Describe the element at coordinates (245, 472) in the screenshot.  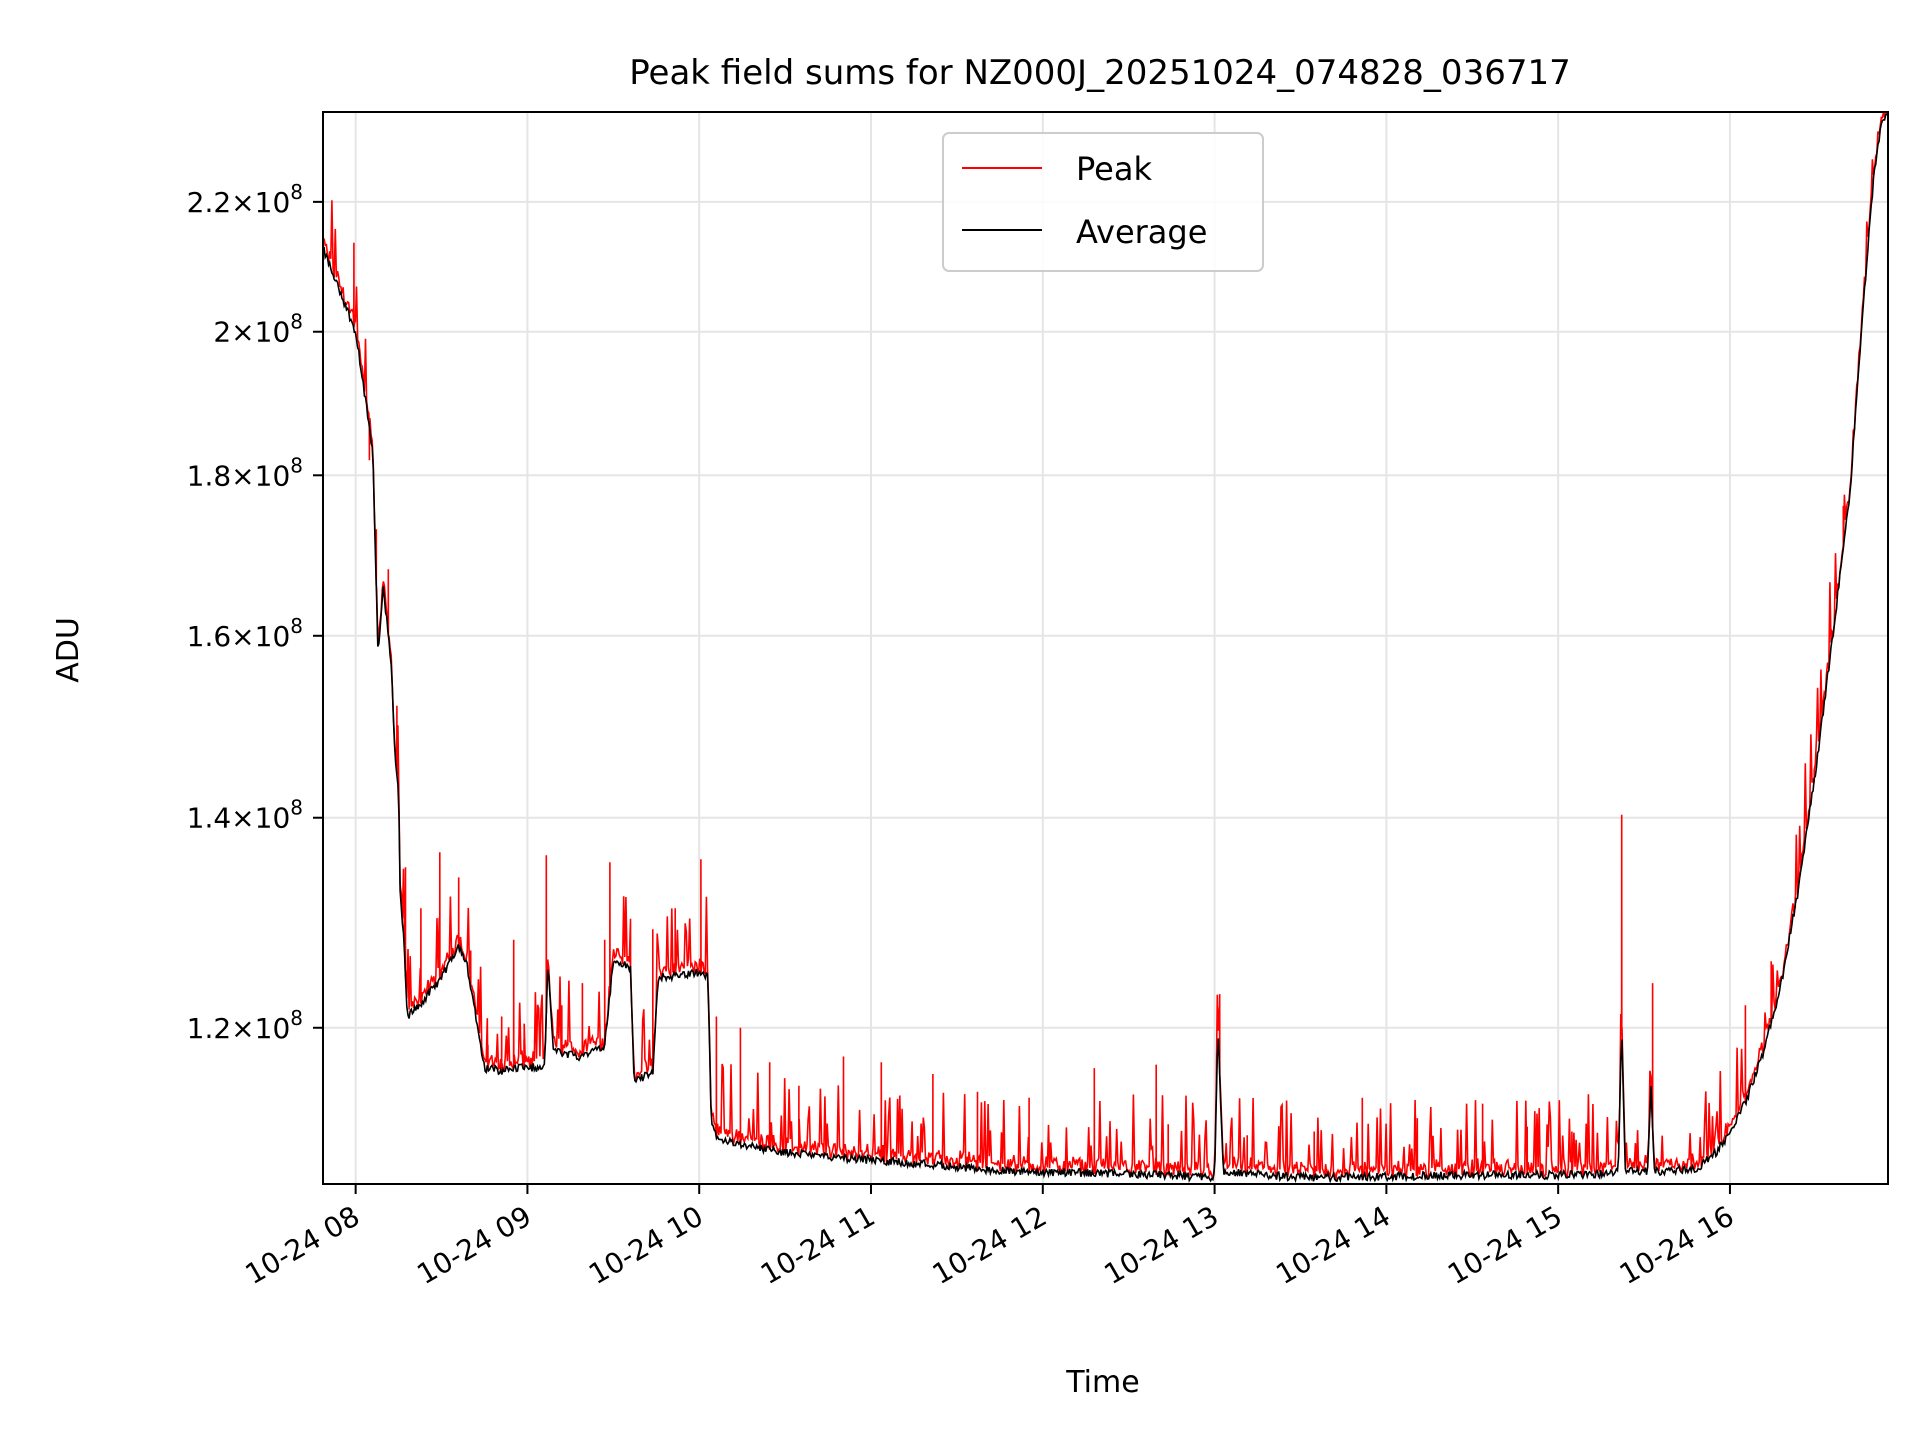
I see `y-tick-label: 1.8×108` at that location.